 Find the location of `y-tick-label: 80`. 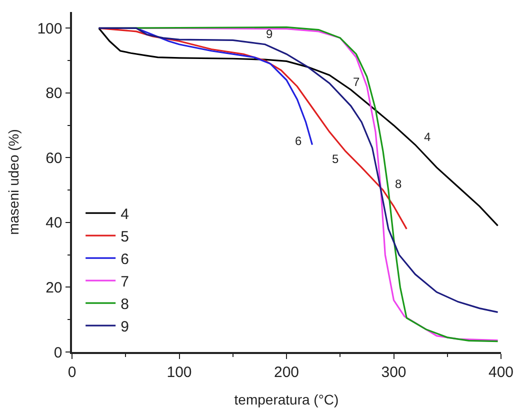

y-tick-label: 80 is located at coordinates (54, 93).